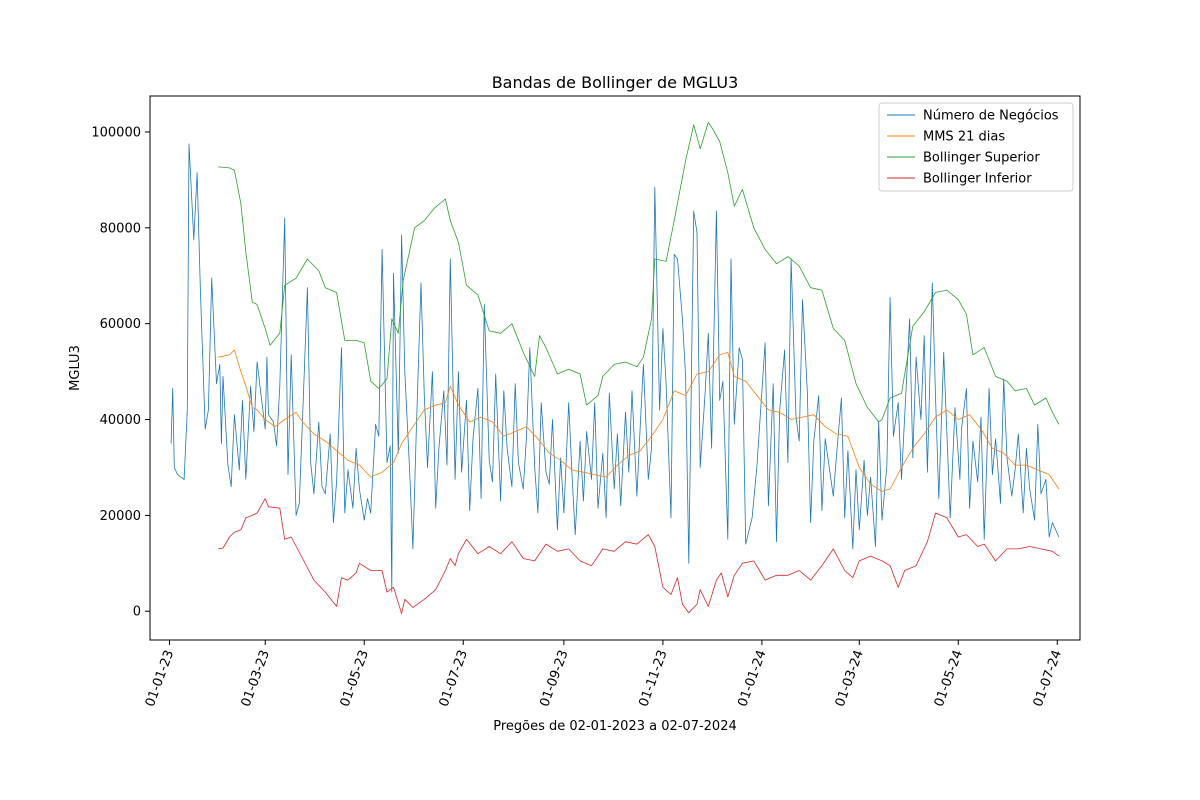  I want to click on chart-title: Bandas de Bollinger de MGLU3, so click(615, 82).